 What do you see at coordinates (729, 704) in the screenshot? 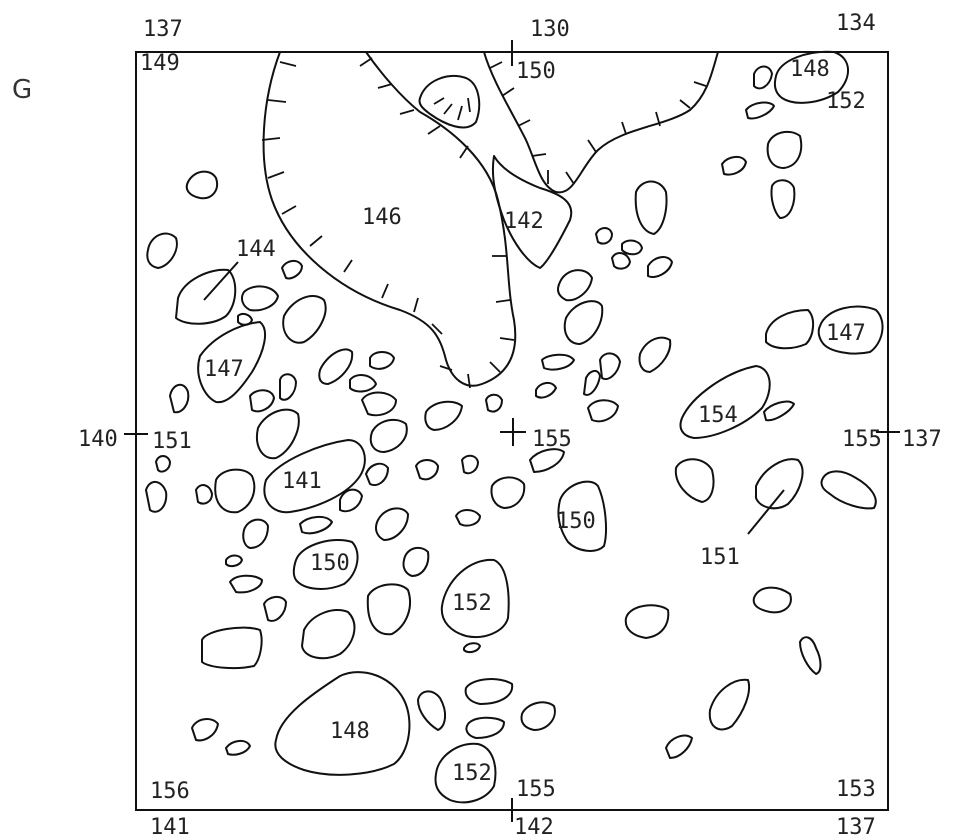
I see `right-blob-f` at bounding box center [729, 704].